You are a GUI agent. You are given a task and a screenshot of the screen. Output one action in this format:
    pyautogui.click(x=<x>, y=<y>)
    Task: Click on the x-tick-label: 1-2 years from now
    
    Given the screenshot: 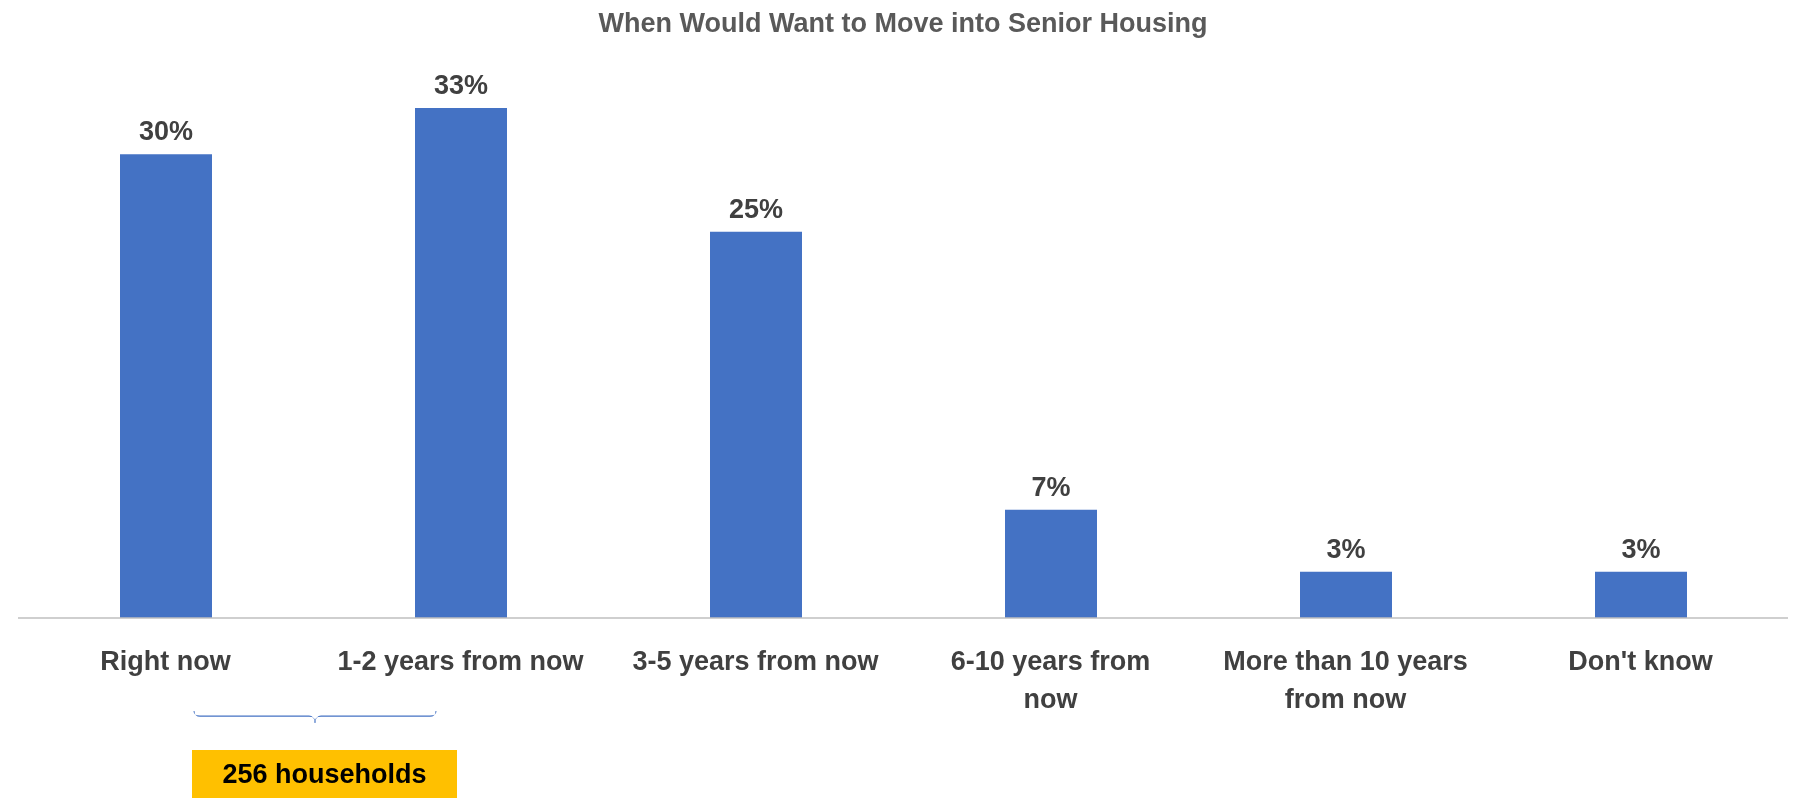 What is the action you would take?
    pyautogui.click(x=461, y=661)
    